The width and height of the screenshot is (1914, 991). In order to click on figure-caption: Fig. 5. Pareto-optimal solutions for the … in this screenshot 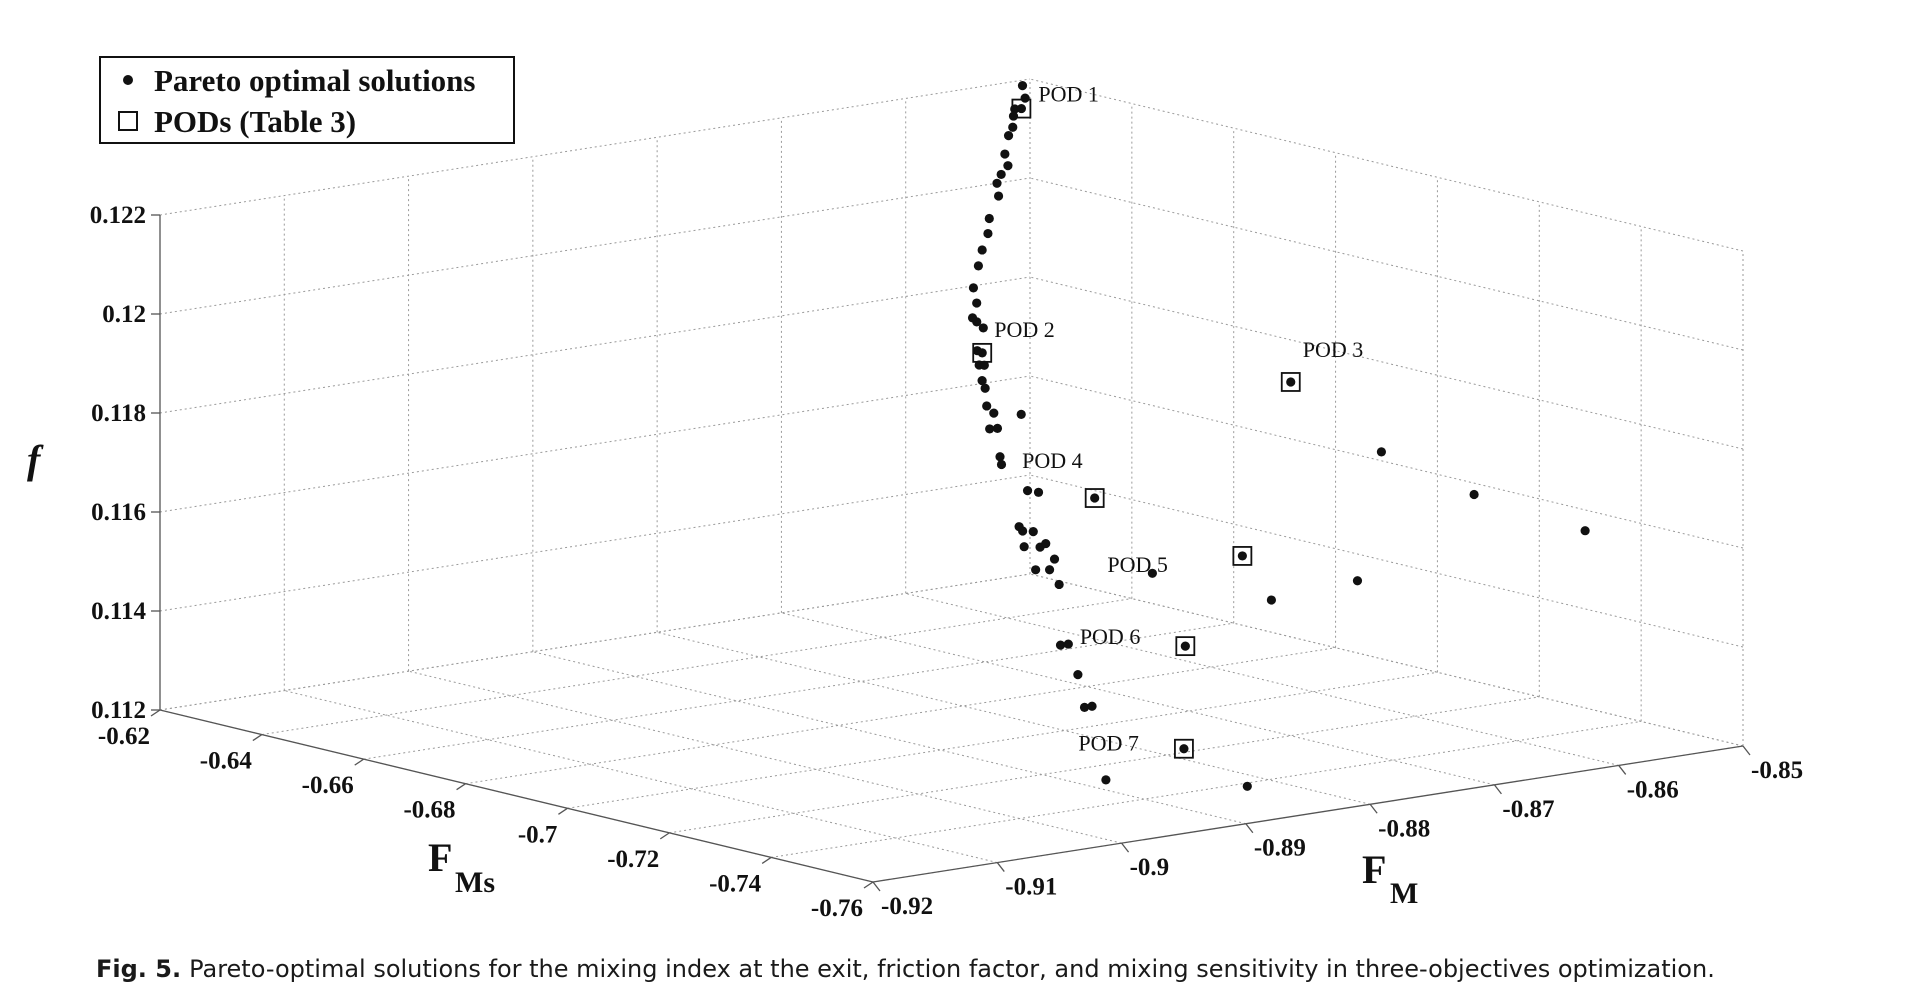, I will do `click(905, 969)`.